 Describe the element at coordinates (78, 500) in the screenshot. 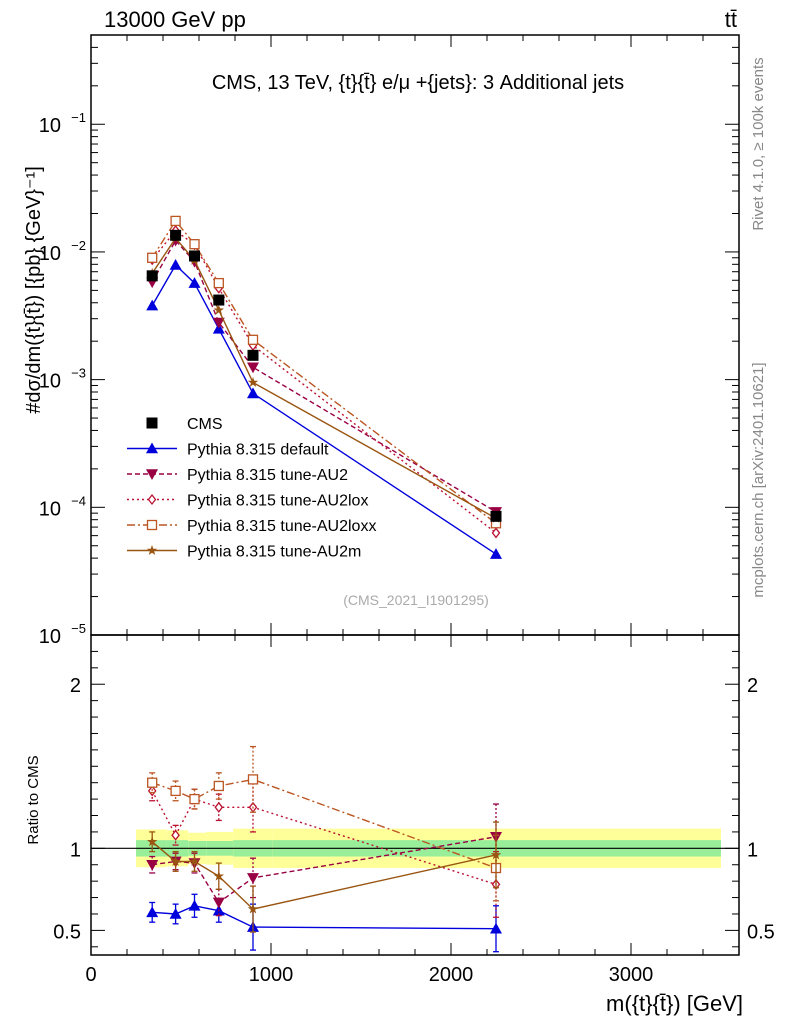

I see `y-tick-exponent: −4` at that location.